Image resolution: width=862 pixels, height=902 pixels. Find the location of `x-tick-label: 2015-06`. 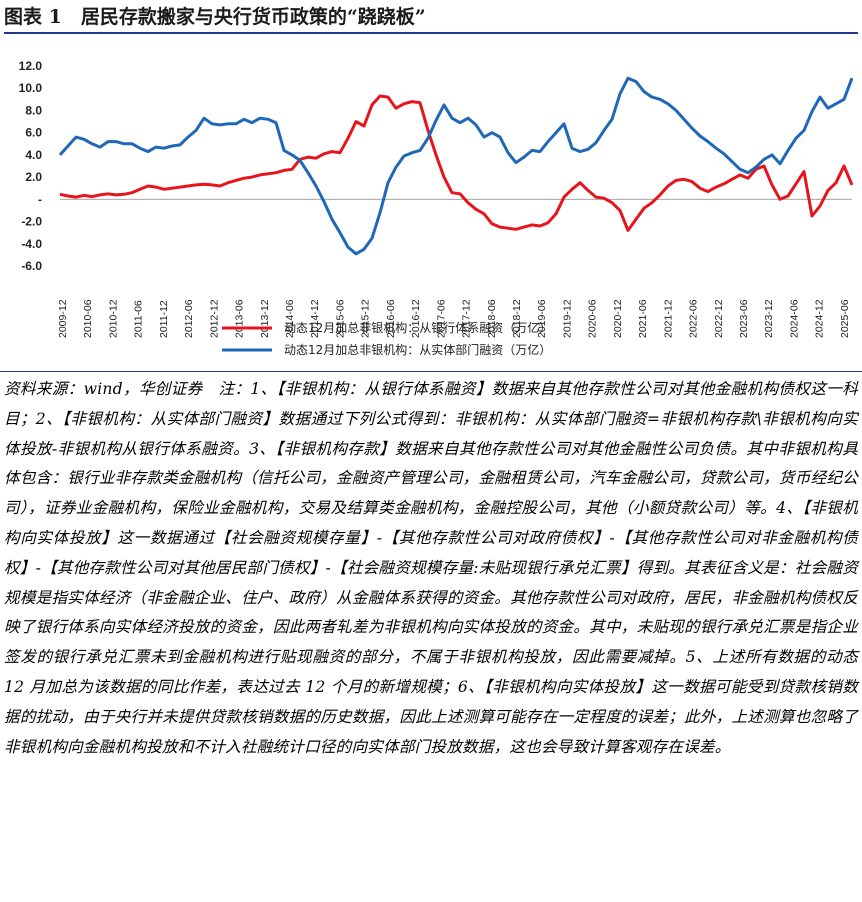

x-tick-label: 2015-06 is located at coordinates (340, 318).